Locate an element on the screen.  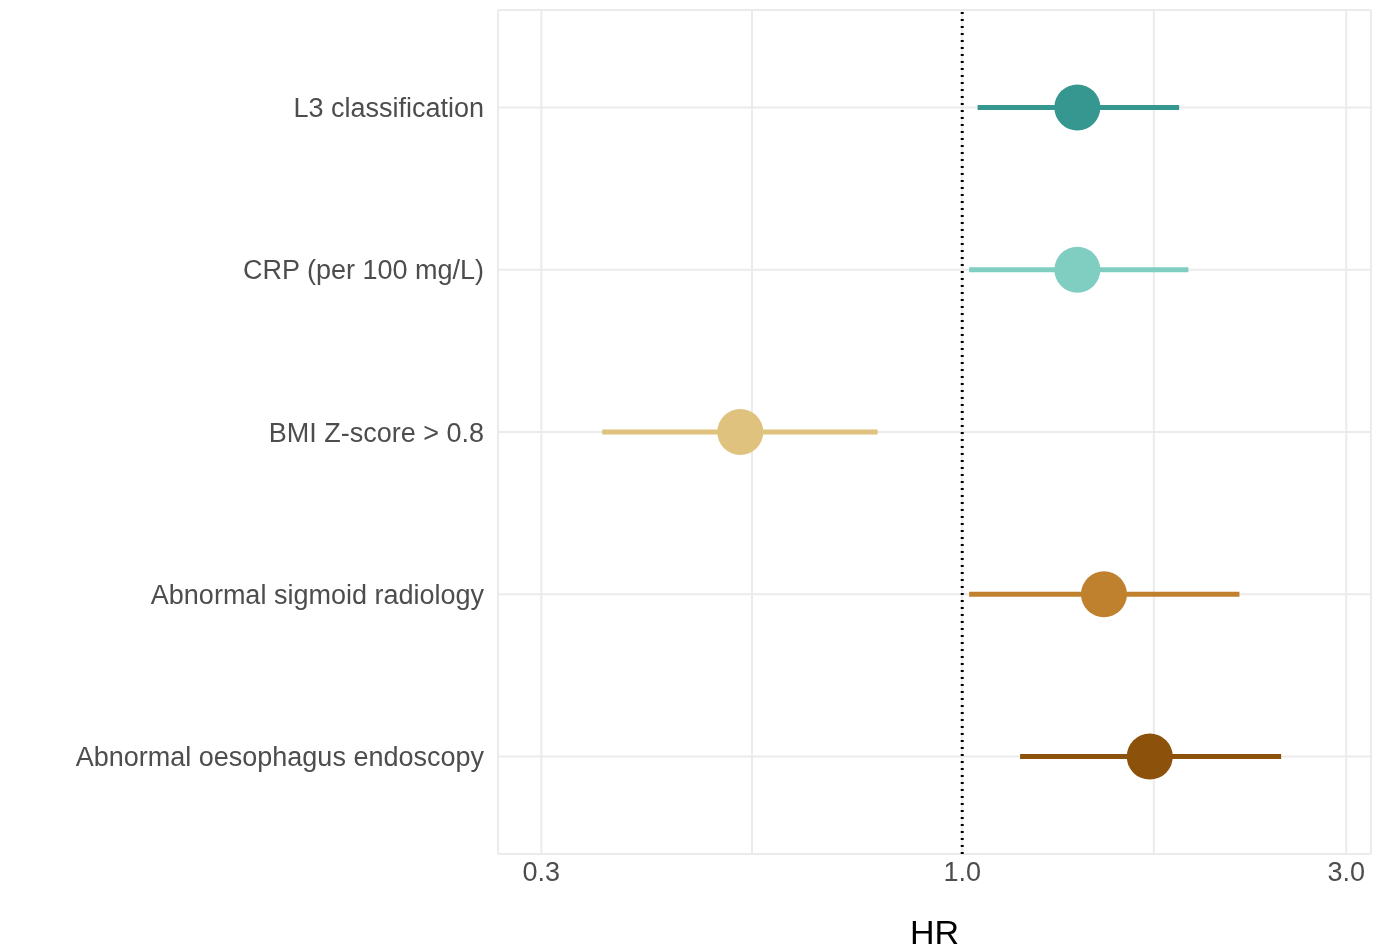
x-tick-label: 0.3 is located at coordinates (541, 872).